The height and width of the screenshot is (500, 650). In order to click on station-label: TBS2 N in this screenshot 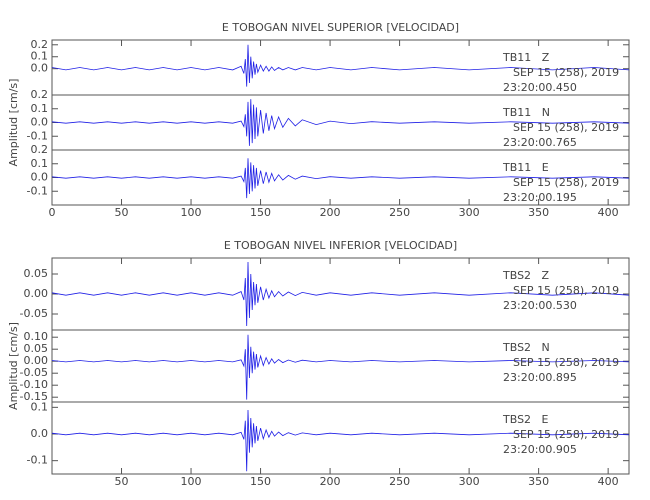, I will do `click(526, 347)`.